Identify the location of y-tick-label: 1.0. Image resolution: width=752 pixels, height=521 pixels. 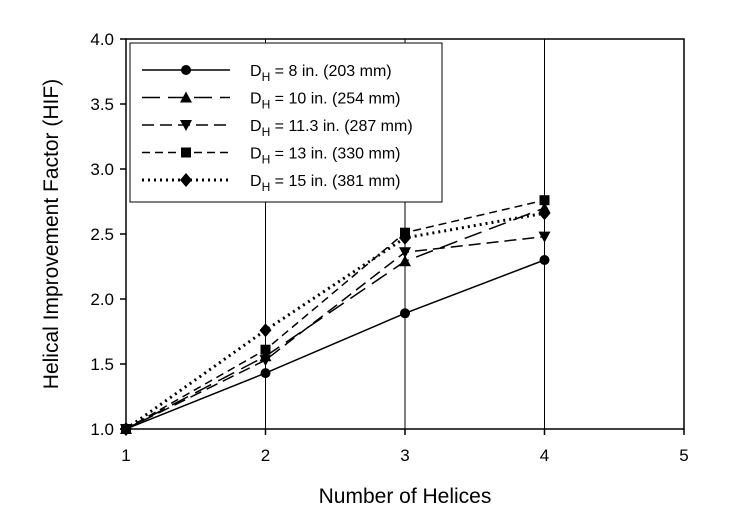
(102, 429).